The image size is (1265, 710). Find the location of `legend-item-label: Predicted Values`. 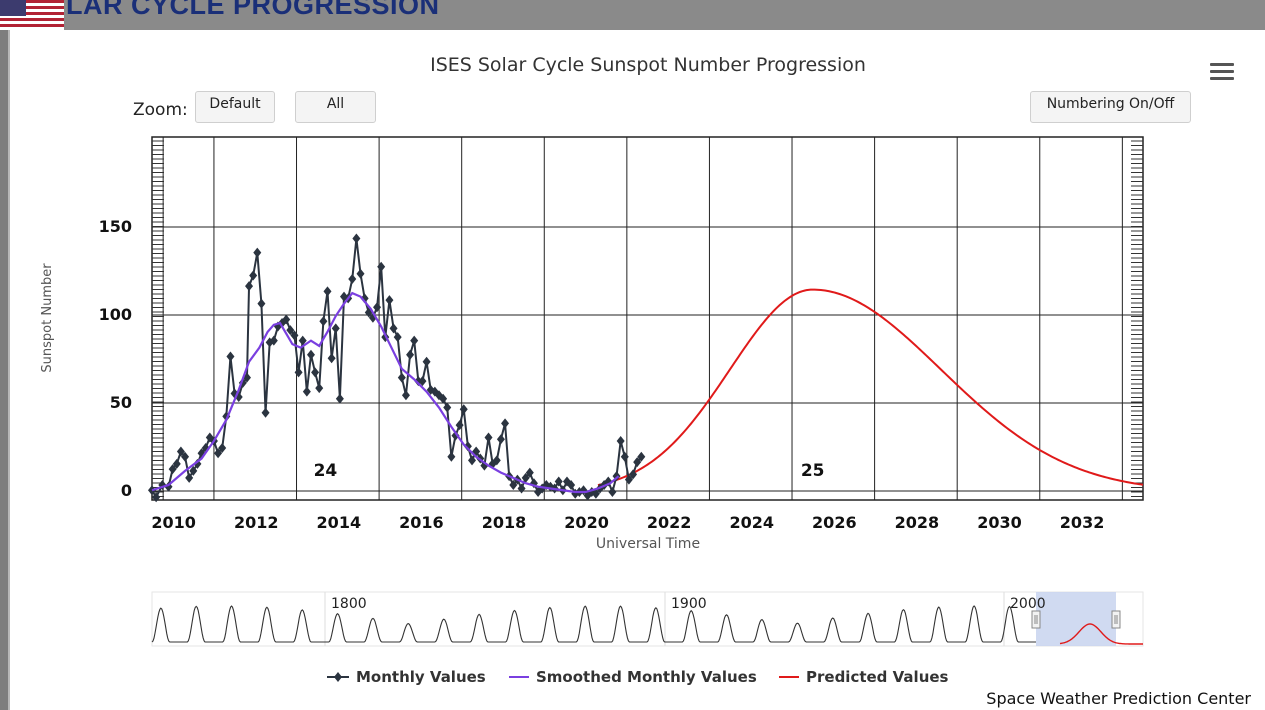

legend-item-label: Predicted Values is located at coordinates (877, 677).